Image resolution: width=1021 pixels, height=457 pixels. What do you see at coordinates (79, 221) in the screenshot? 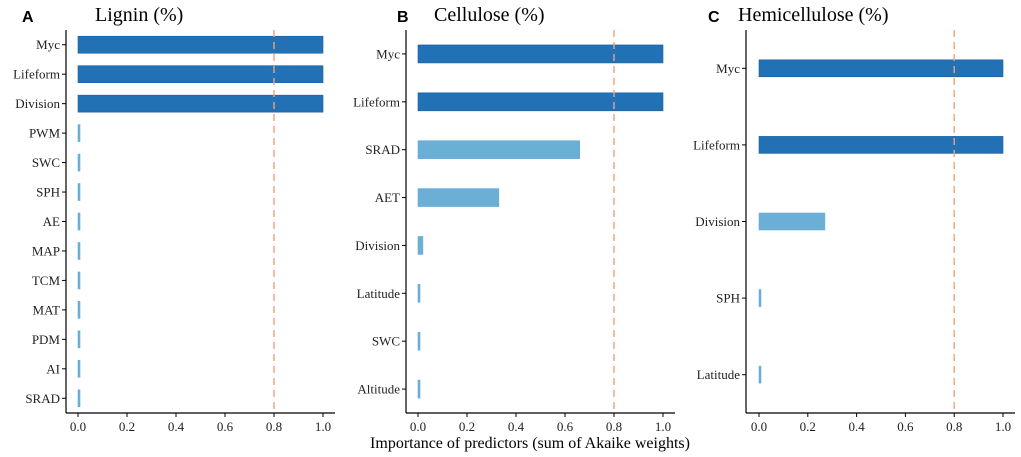
I see `bar-ae` at bounding box center [79, 221].